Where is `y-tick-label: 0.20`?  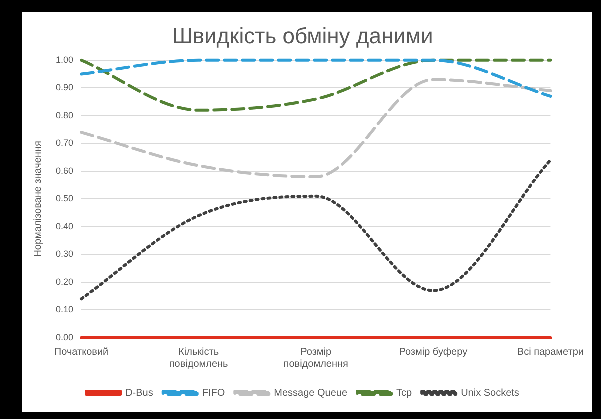
y-tick-label: 0.20 is located at coordinates (65, 281).